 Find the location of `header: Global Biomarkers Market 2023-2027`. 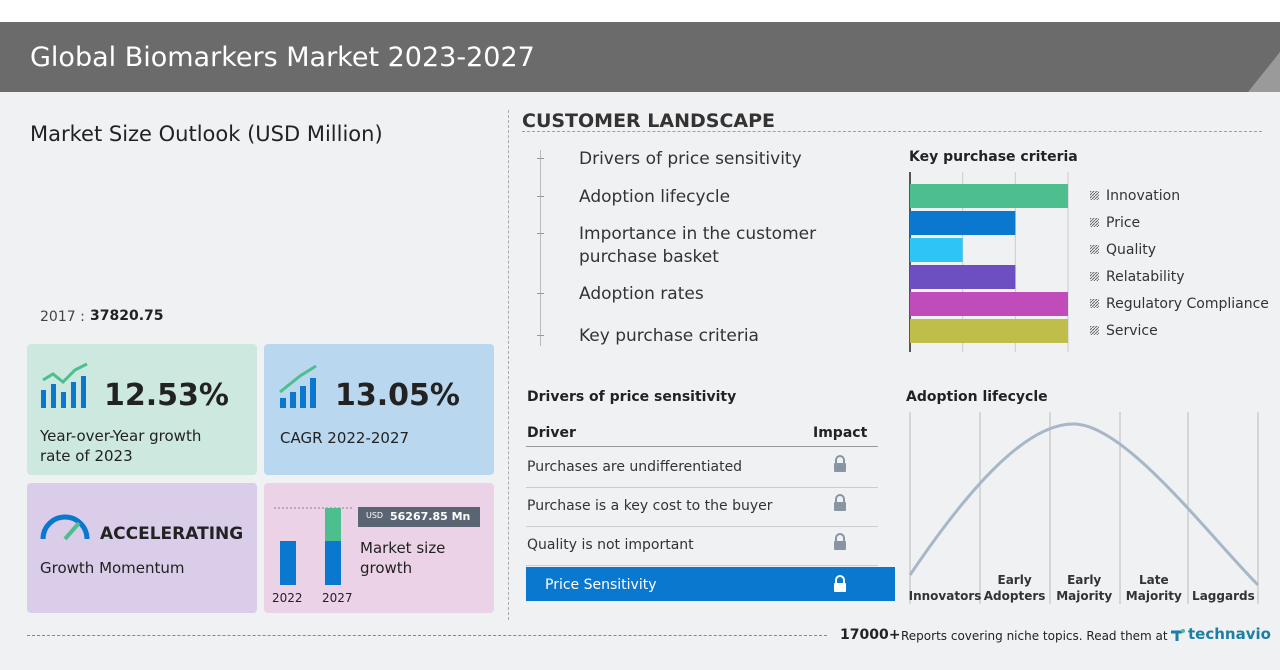

header: Global Biomarkers Market 2023-2027 is located at coordinates (640, 57).